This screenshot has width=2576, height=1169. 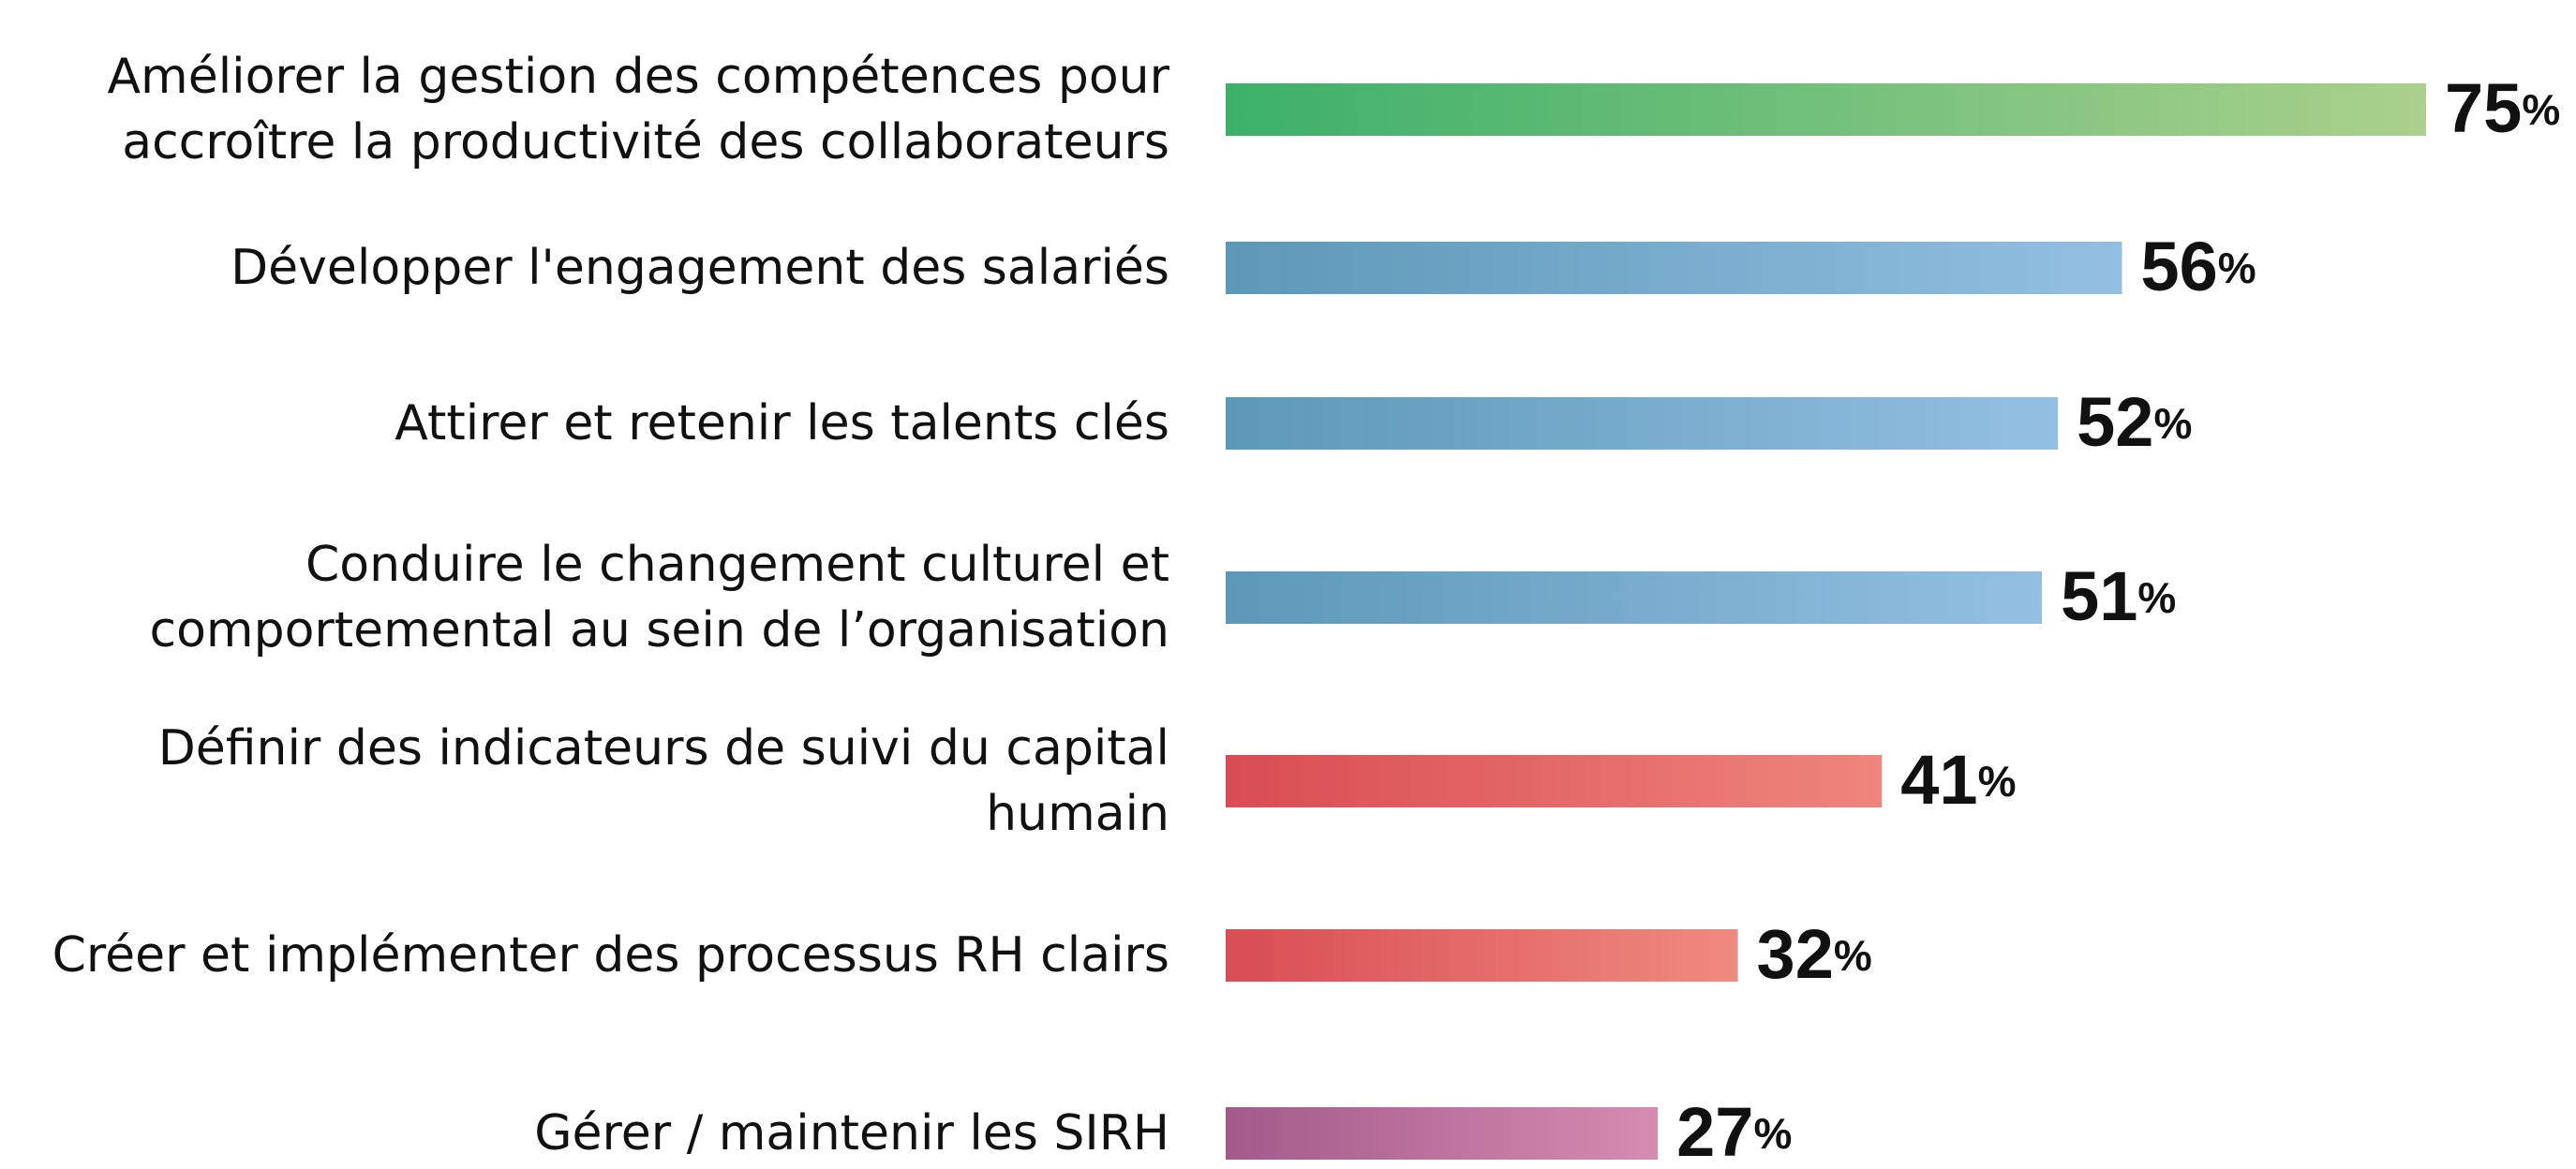 I want to click on value-label: 56%, so click(x=2198, y=266).